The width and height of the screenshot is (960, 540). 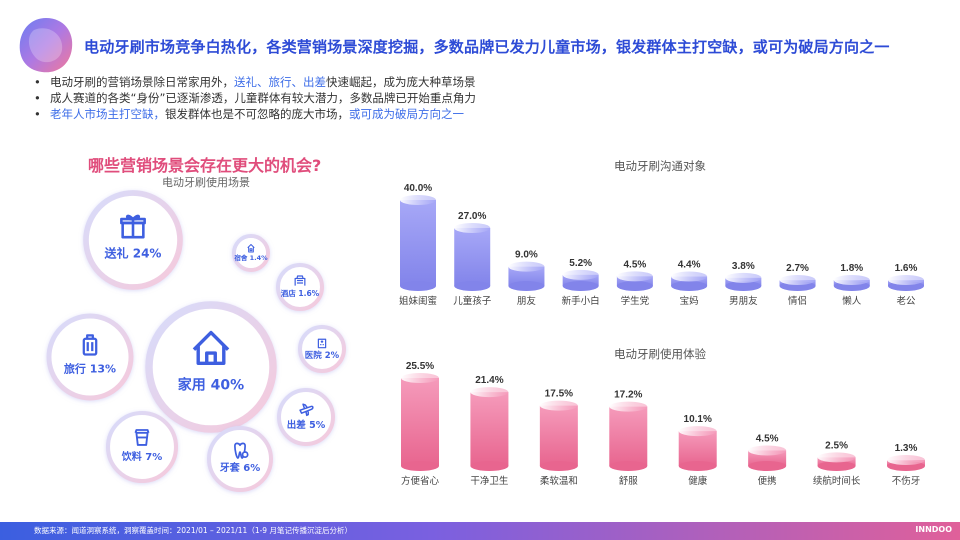 What do you see at coordinates (107, 114) in the screenshot?
I see `bullet-highlight: 老年人市场主打空缺，` at bounding box center [107, 114].